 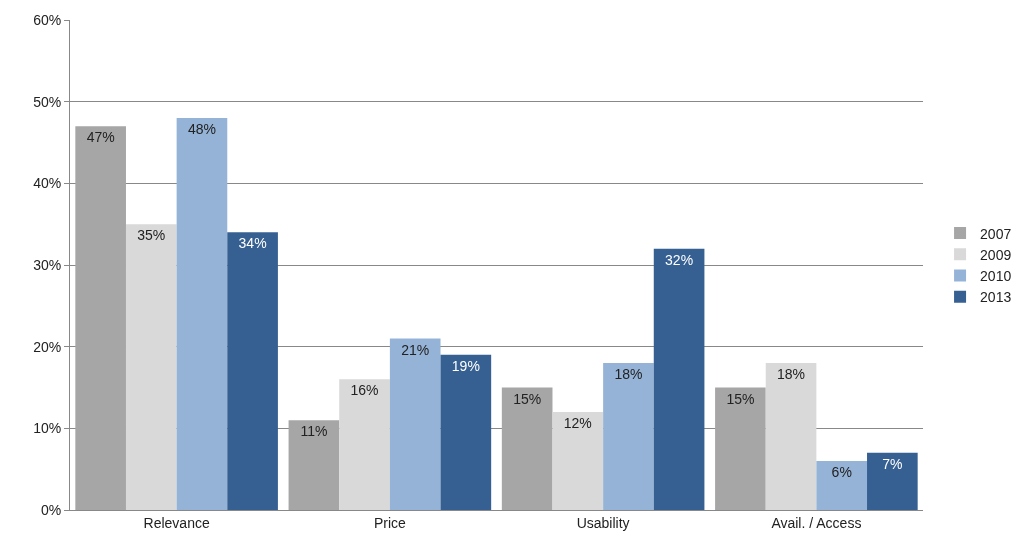 I want to click on data-label: 21%, so click(x=415, y=349).